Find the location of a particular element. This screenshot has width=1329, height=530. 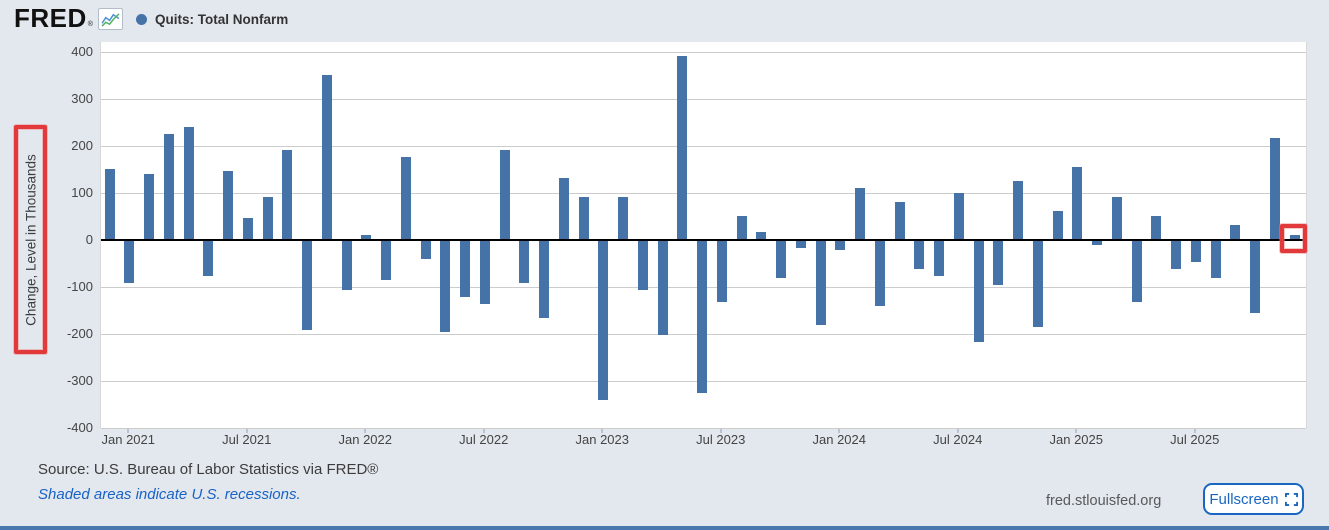

bar-mar-2023 is located at coordinates (642, 265).